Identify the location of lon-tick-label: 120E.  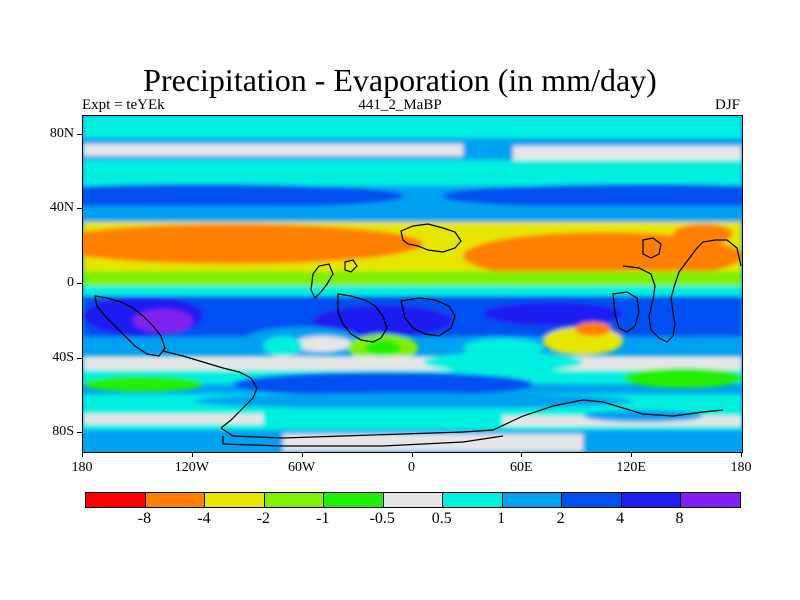
(631, 467).